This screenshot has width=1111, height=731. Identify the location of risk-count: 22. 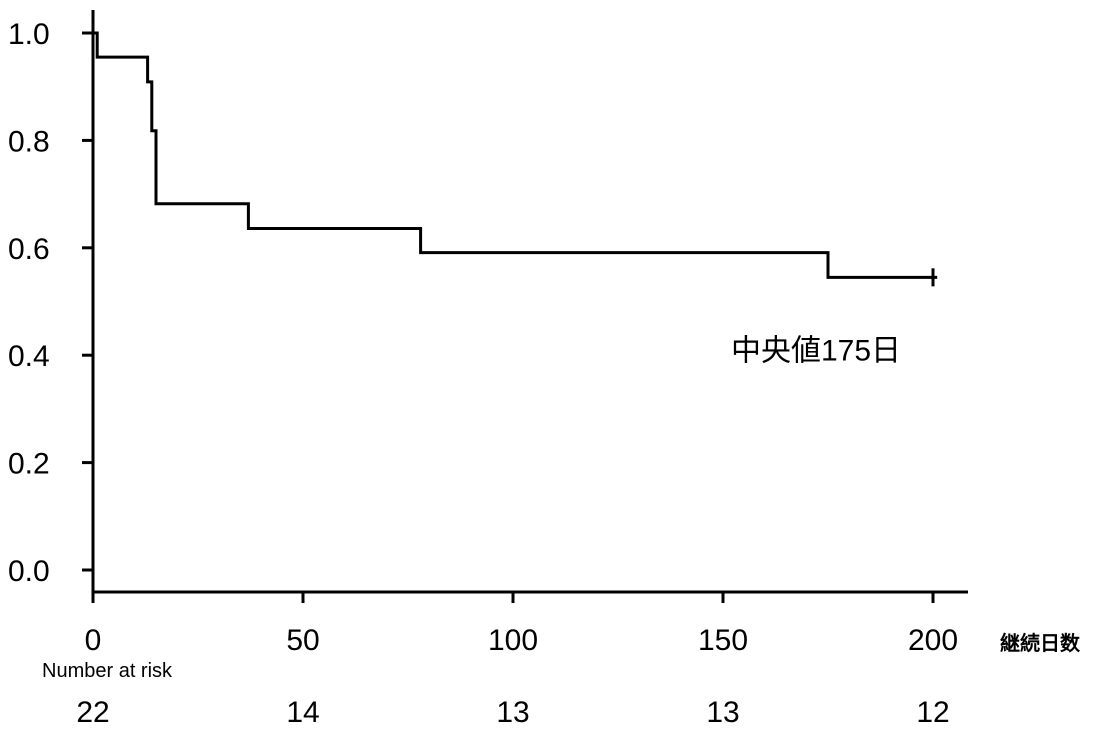
(92, 712).